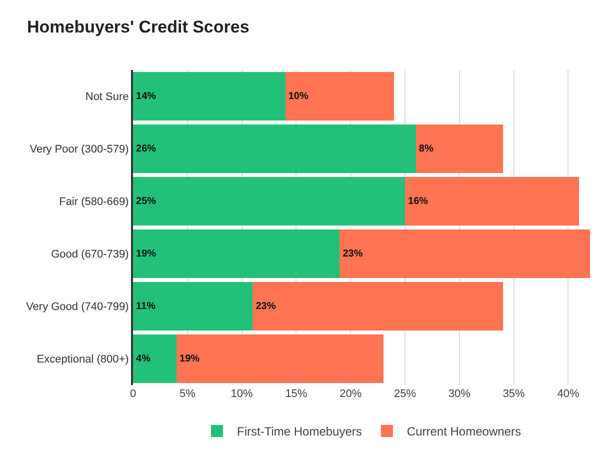  Describe the element at coordinates (146, 201) in the screenshot. I see `data-label: 25%` at that location.